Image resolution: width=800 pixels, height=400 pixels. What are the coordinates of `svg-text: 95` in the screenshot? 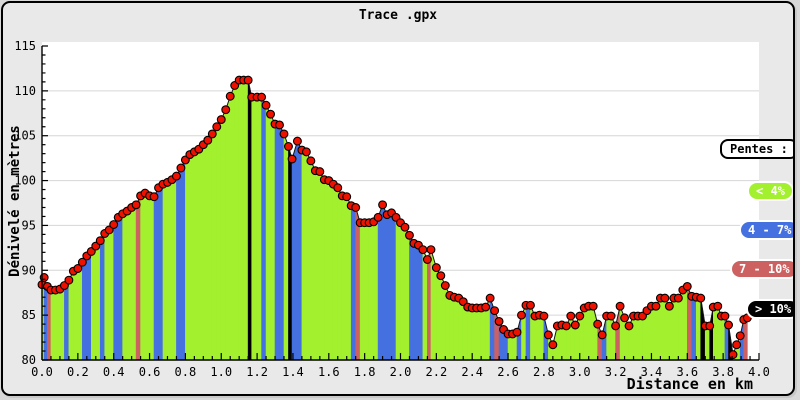 It's located at (29, 225).